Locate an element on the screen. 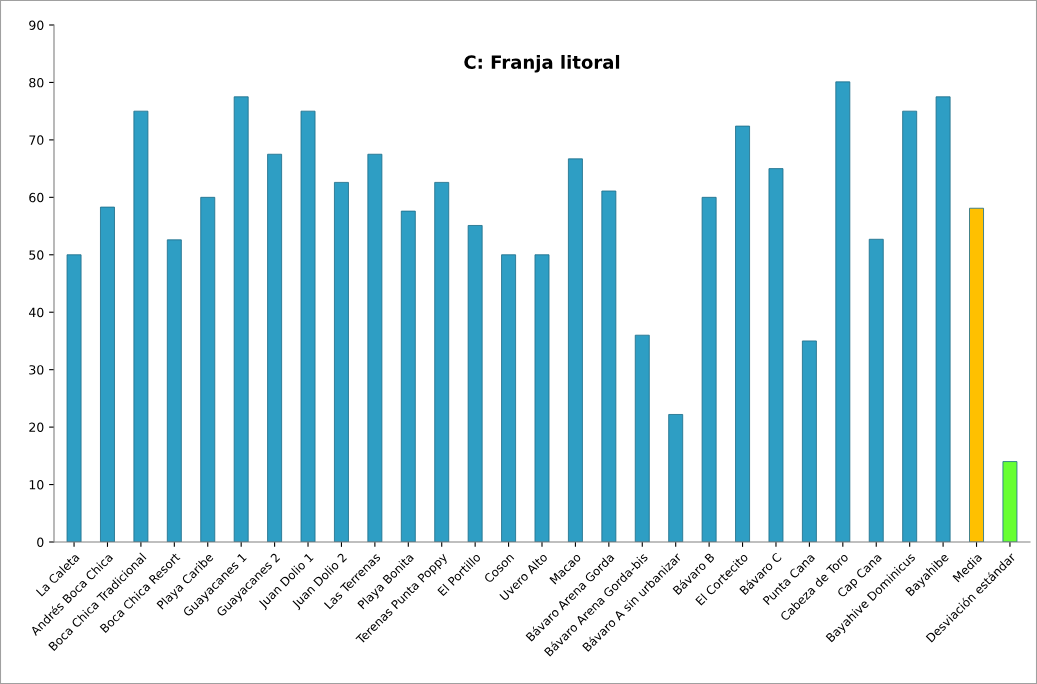 This screenshot has height=684, width=1037. y-tick-label: 30 is located at coordinates (36, 370).